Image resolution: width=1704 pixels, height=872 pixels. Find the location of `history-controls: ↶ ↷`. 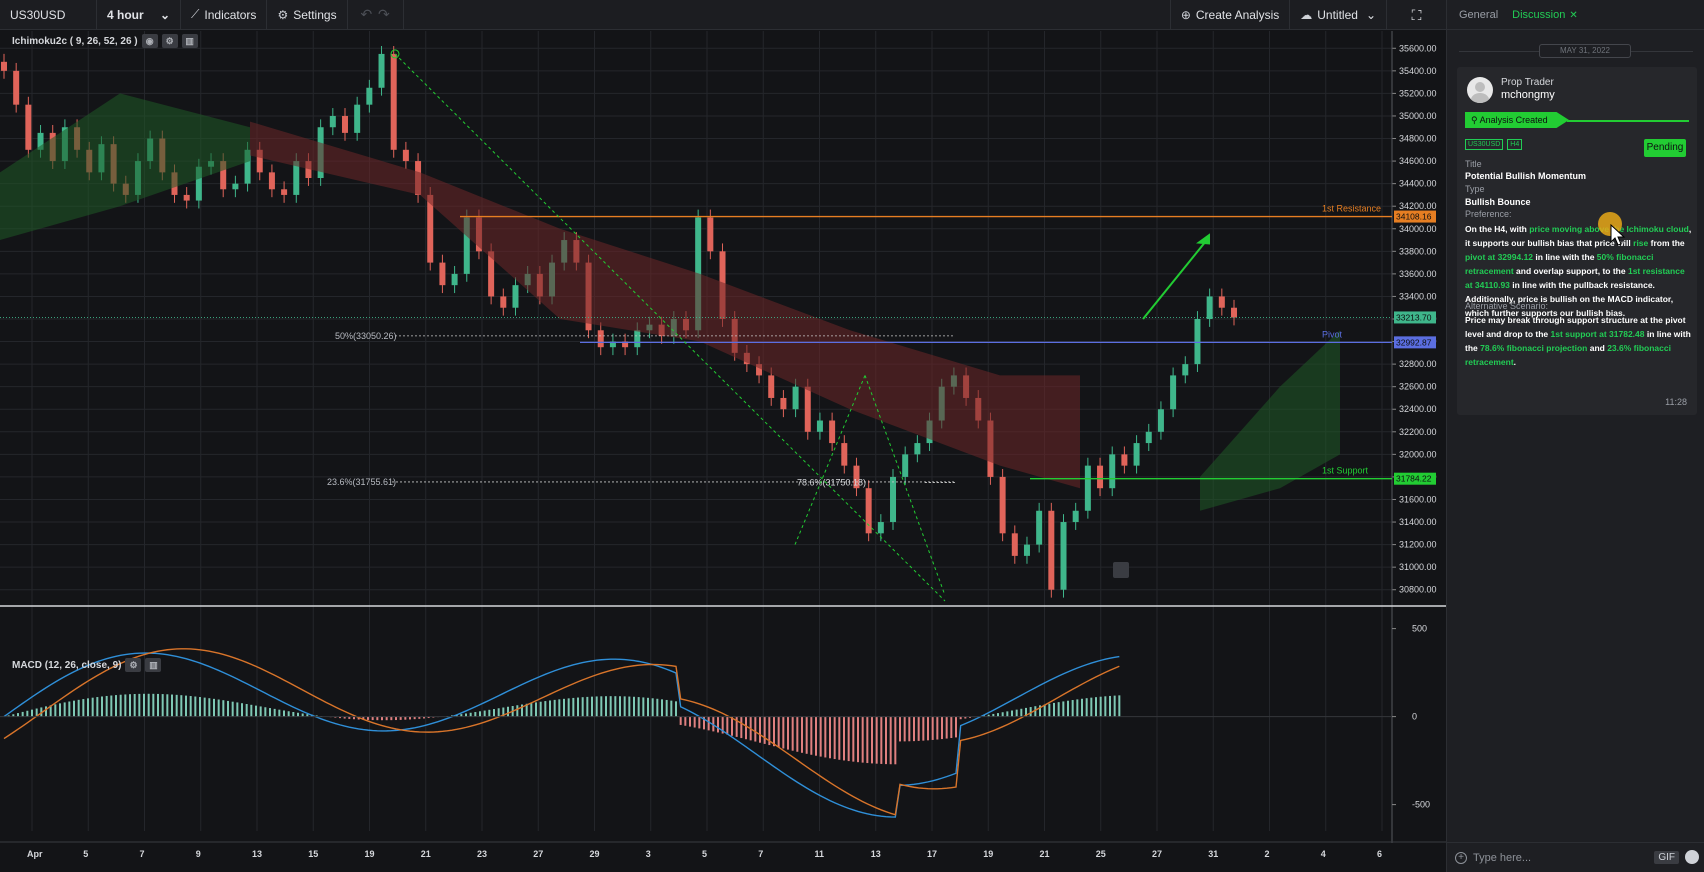

history-controls: ↶ ↷ is located at coordinates (376, 15).